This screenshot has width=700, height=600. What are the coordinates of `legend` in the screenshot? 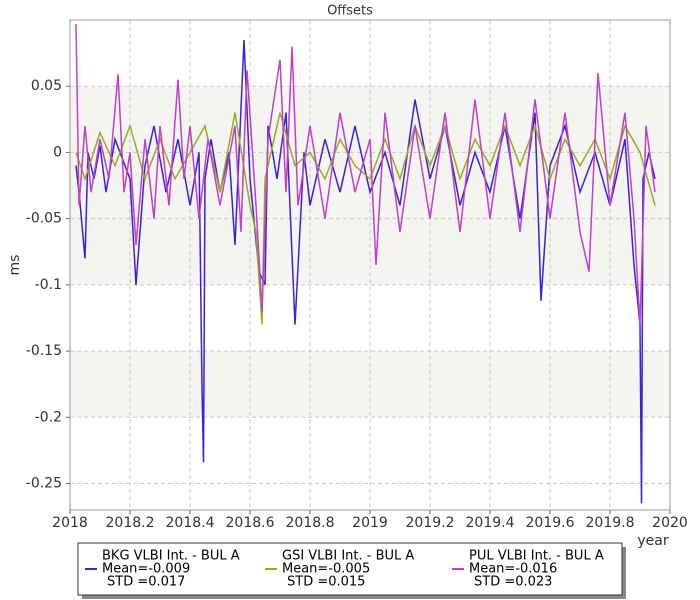 It's located at (350, 569).